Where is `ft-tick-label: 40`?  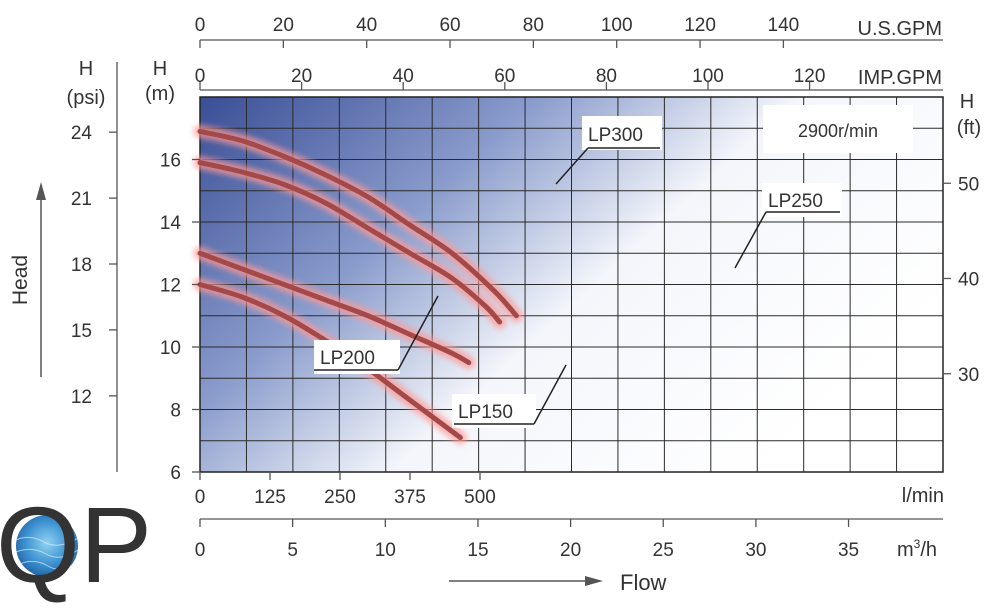 ft-tick-label: 40 is located at coordinates (968, 280).